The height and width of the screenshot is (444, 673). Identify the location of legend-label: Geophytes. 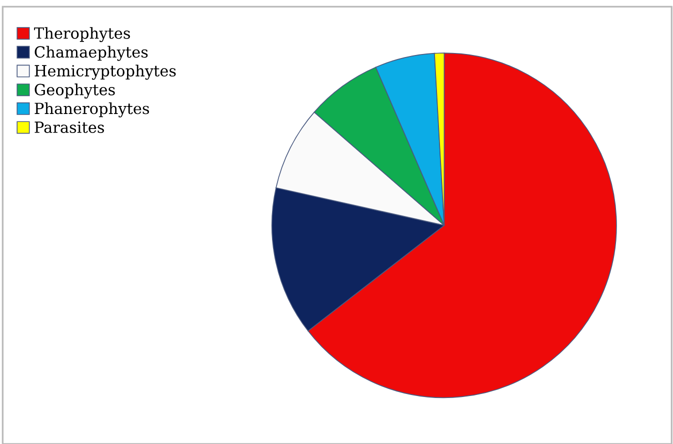
(74, 91).